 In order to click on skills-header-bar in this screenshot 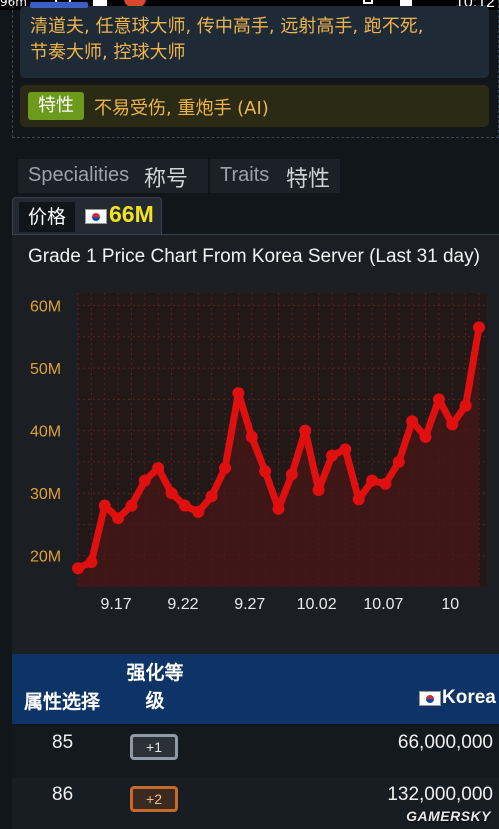, I will do `click(59, 5)`.